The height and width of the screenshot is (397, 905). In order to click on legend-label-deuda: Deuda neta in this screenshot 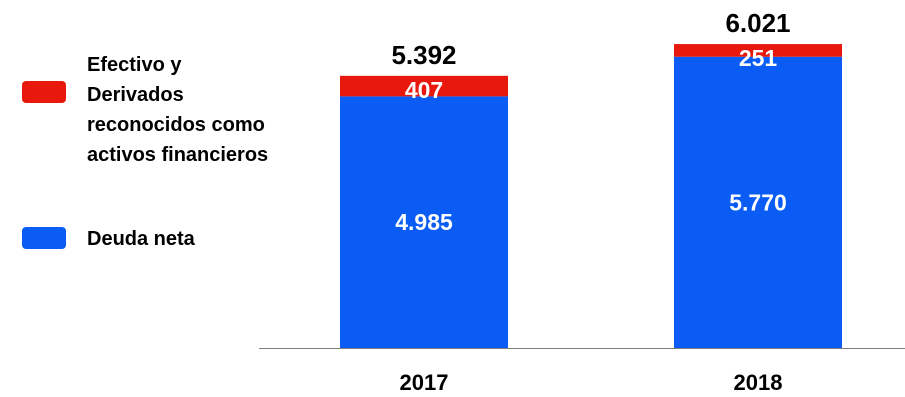, I will do `click(141, 239)`.